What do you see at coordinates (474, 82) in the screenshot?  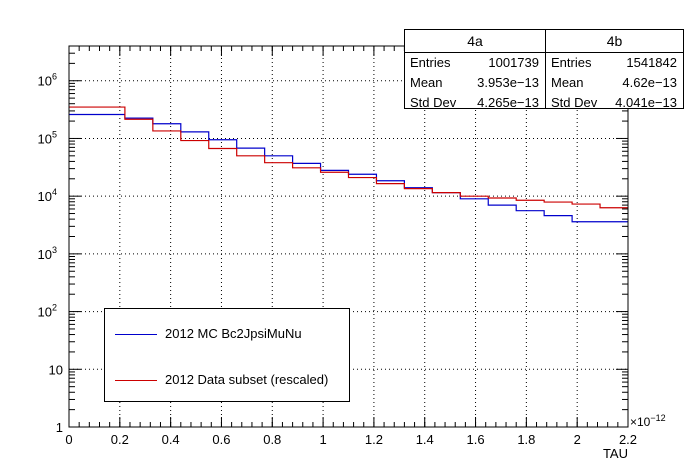 I see `stats-row-mean: Mean 3.953e−13` at bounding box center [474, 82].